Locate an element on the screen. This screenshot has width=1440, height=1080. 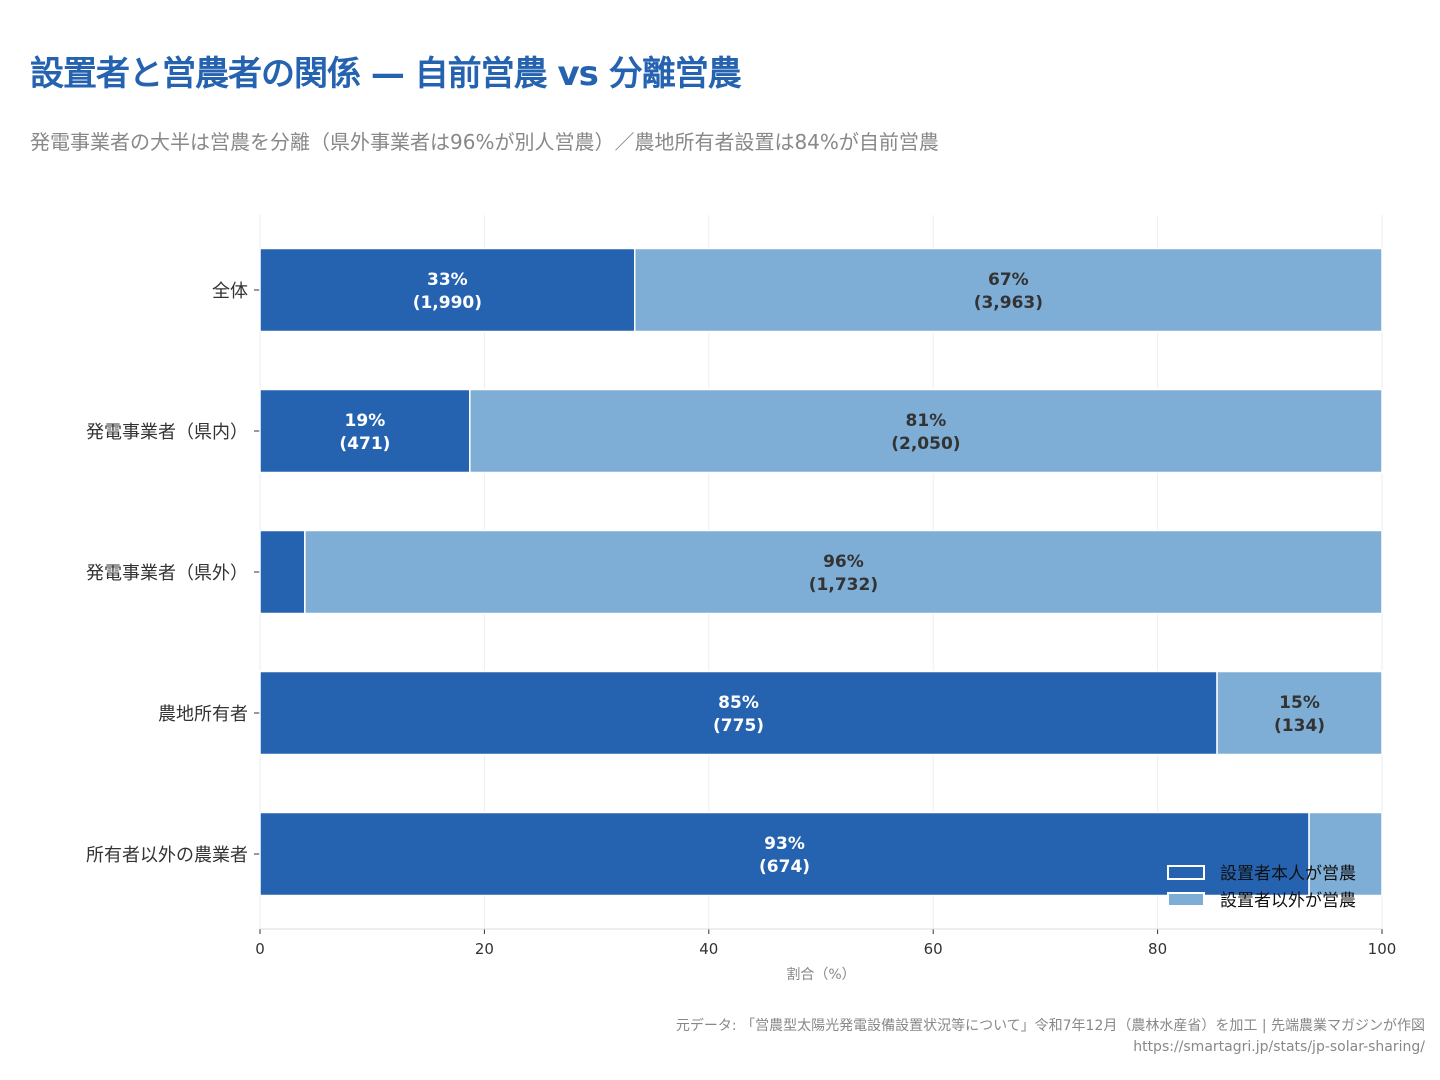
y-tick-label: 発電事業者（県外） is located at coordinates (167, 573).